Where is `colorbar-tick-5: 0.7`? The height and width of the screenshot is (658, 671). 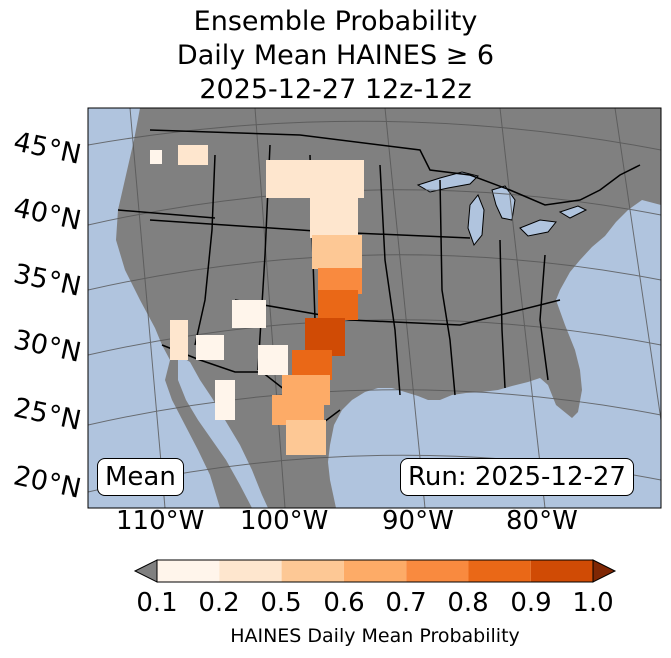 colorbar-tick-5: 0.7 is located at coordinates (406, 603).